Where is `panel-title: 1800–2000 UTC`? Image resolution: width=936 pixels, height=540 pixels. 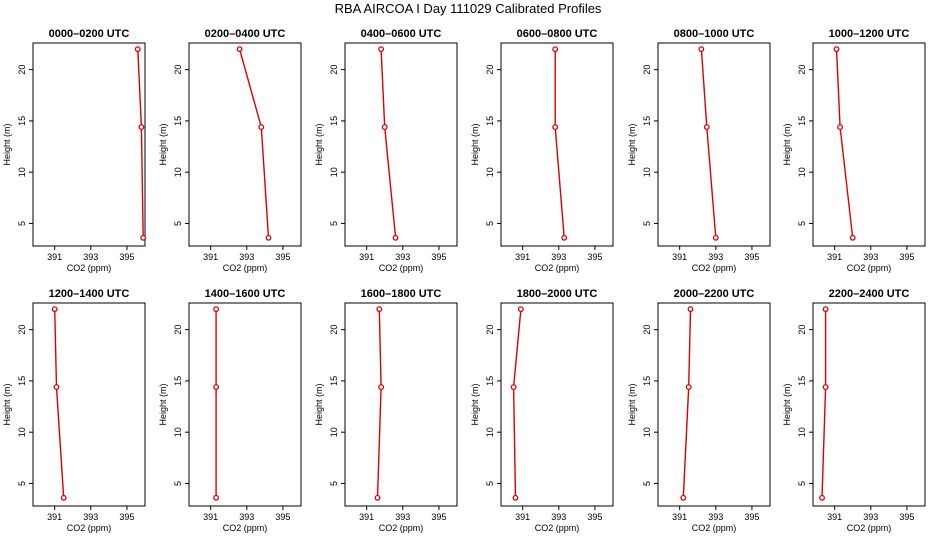 panel-title: 1800–2000 UTC is located at coordinates (557, 294).